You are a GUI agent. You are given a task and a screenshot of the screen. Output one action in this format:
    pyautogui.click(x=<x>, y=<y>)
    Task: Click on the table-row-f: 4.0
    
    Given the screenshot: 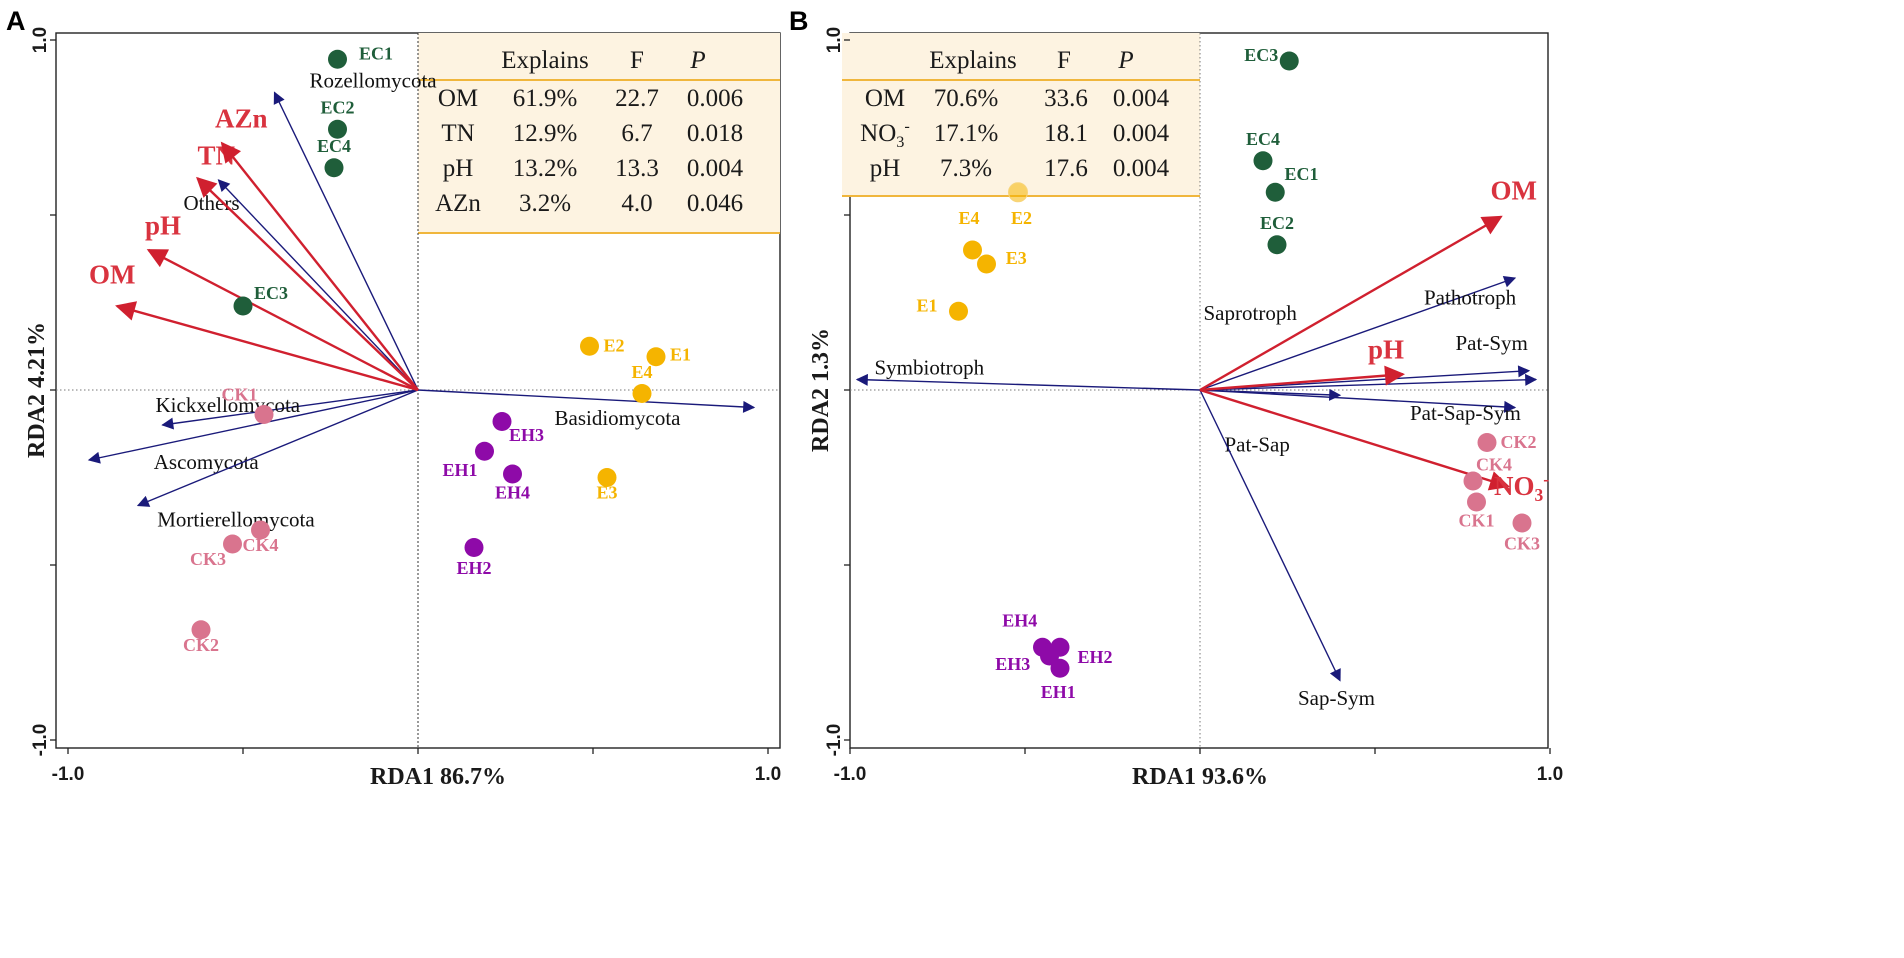 What is the action you would take?
    pyautogui.click(x=636, y=203)
    